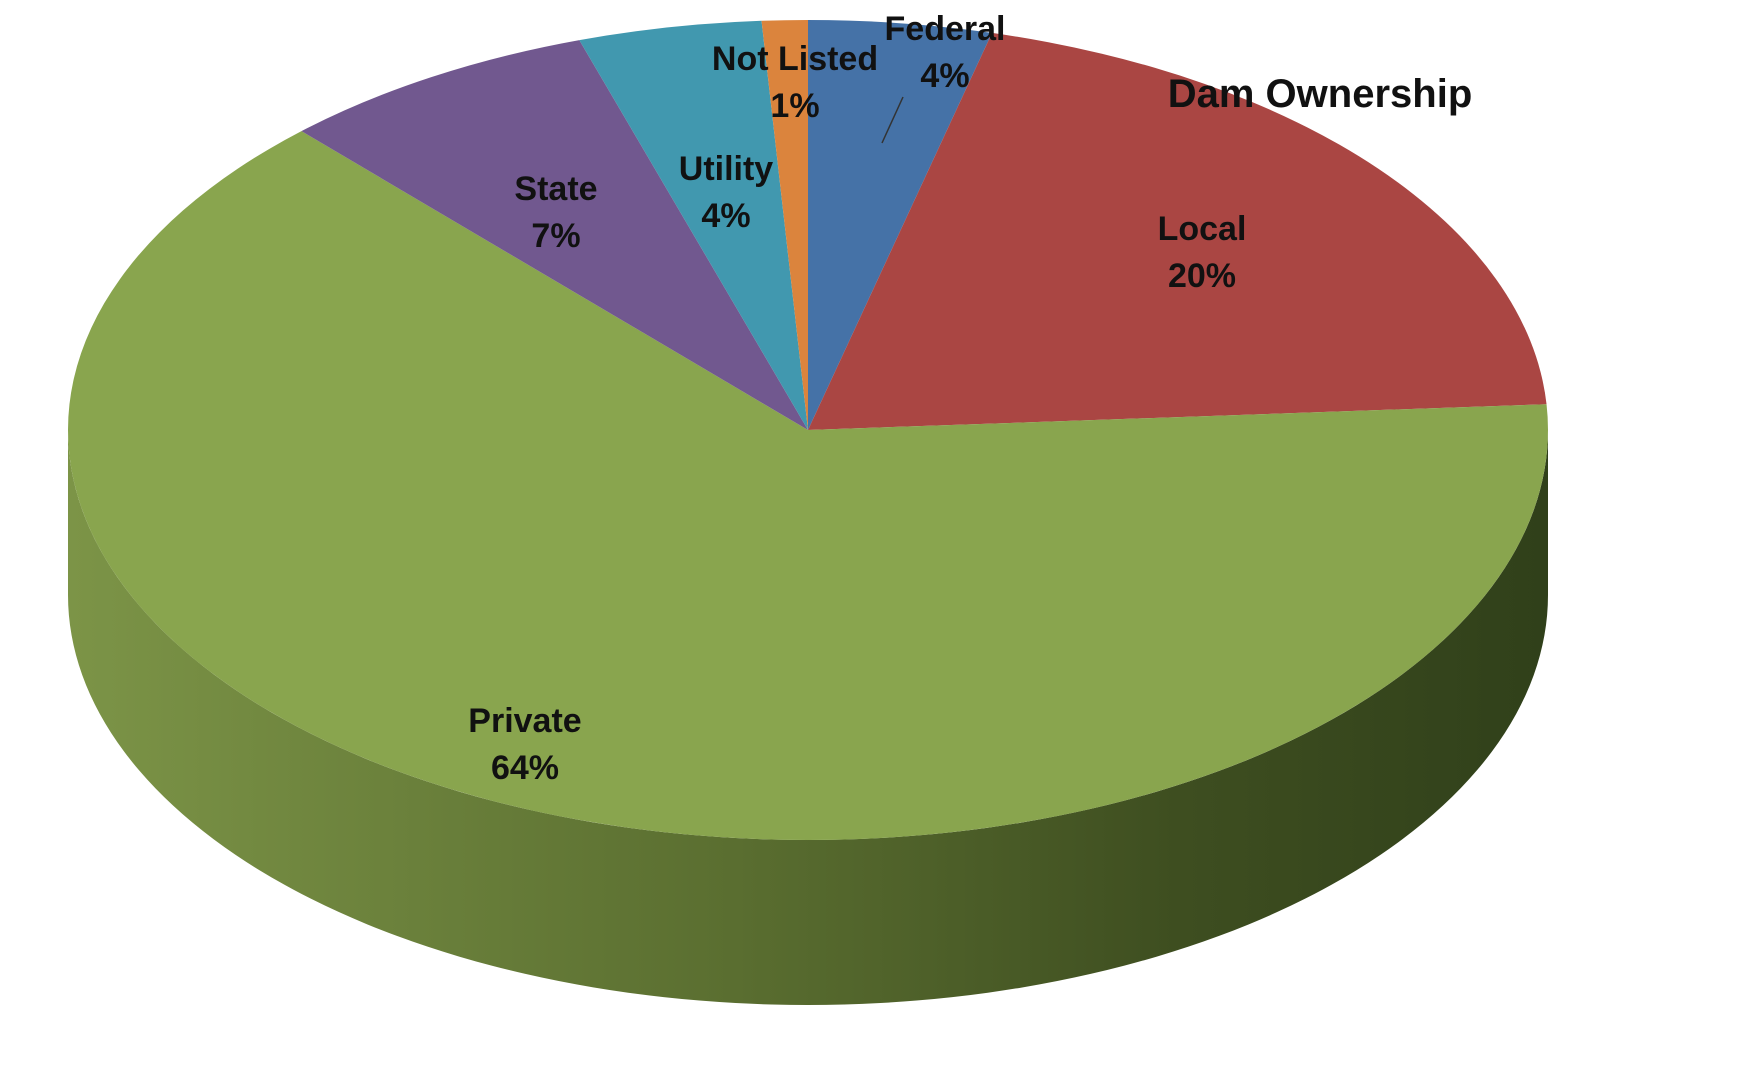 Image resolution: width=1749 pixels, height=1070 pixels. Describe the element at coordinates (945, 29) in the screenshot. I see `label-federal-name: Federal` at that location.